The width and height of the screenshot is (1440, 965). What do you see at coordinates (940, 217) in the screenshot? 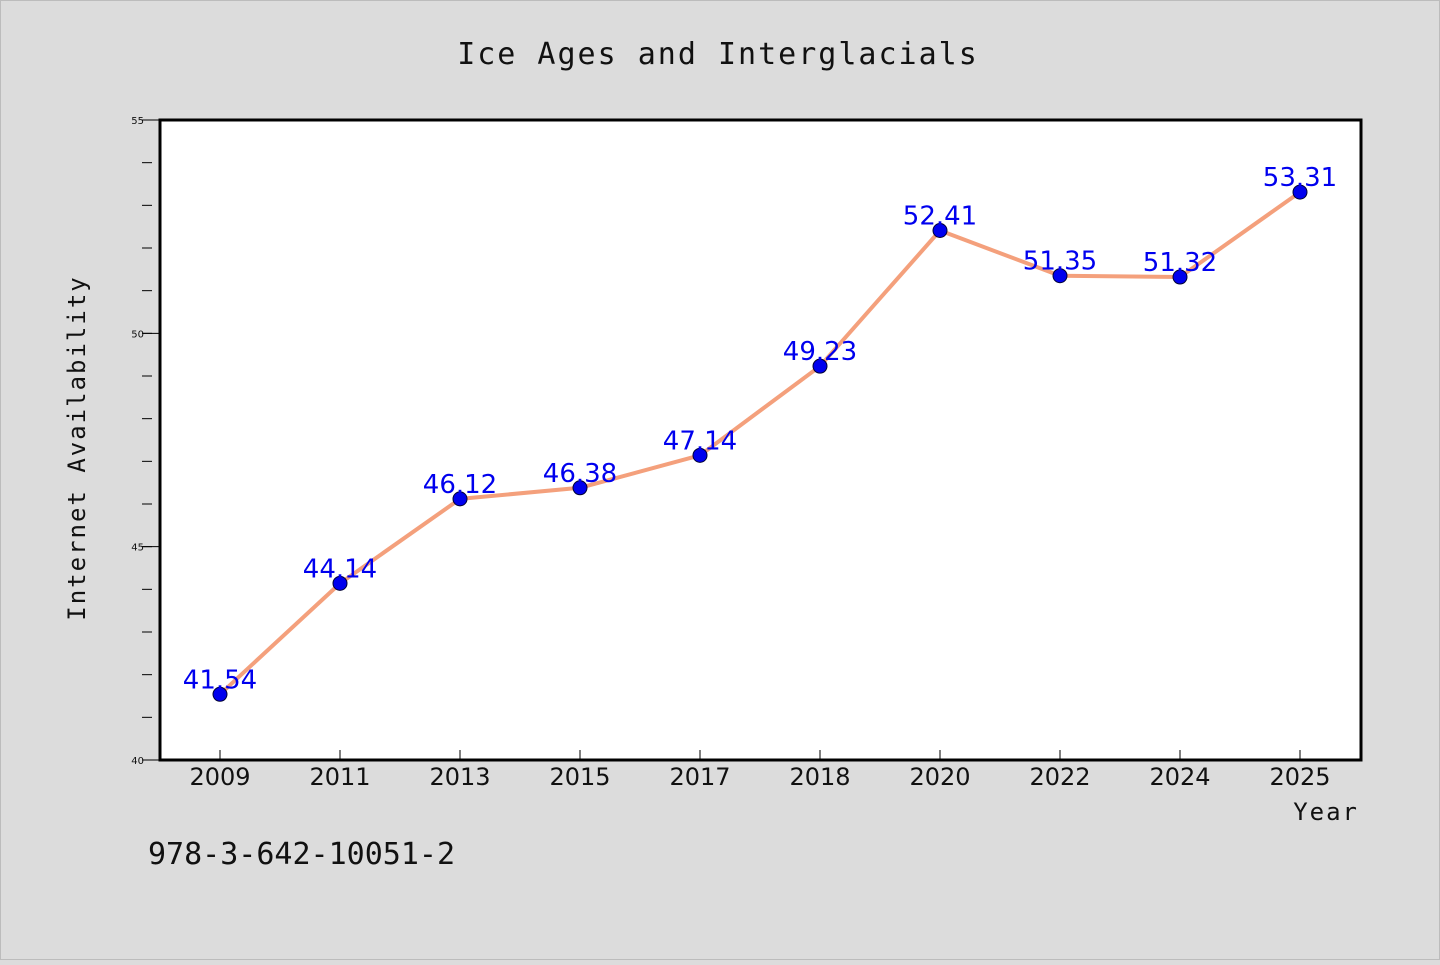
I see `data-label: 52.41` at bounding box center [940, 217].